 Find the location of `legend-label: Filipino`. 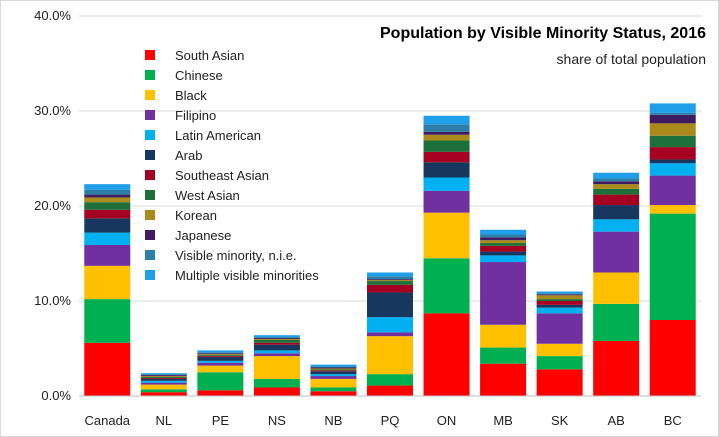

legend-label: Filipino is located at coordinates (195, 115).